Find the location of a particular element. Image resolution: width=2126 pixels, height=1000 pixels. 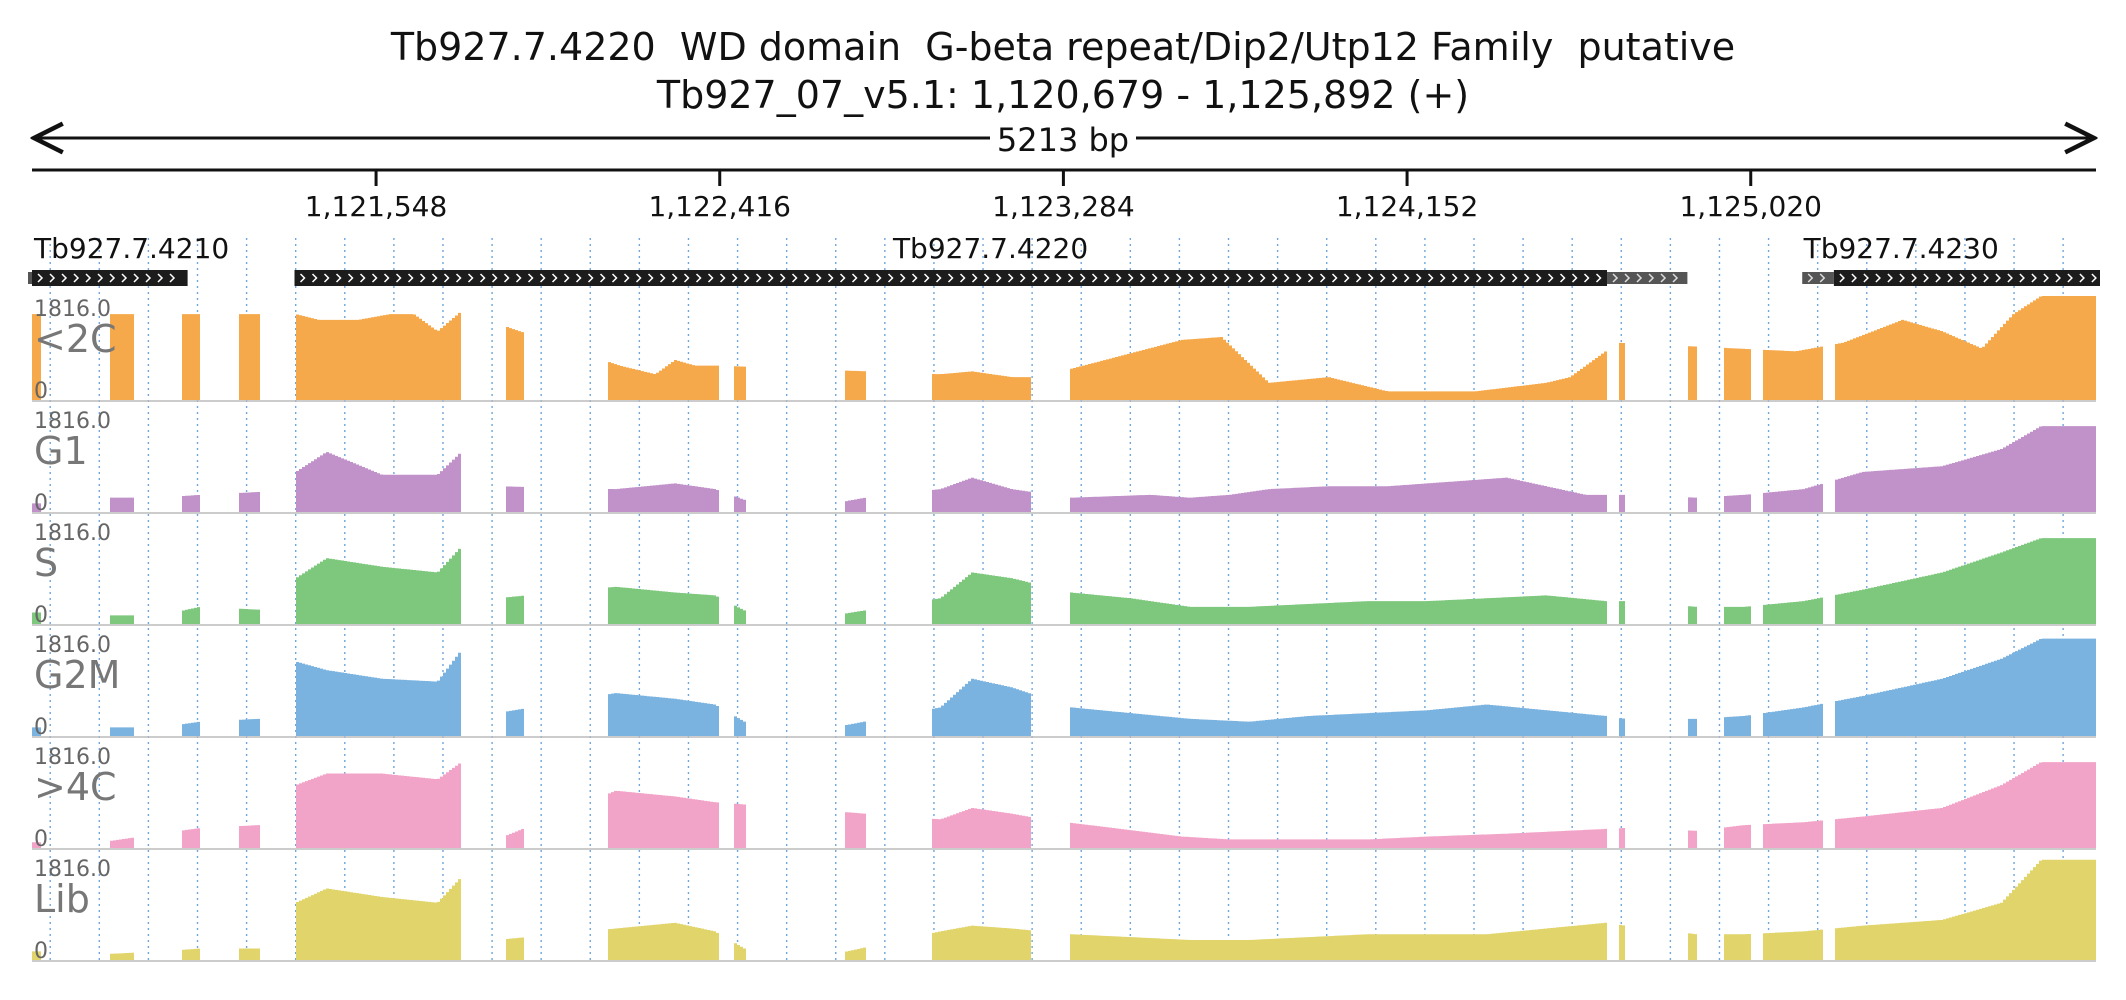

cds-block is located at coordinates (951, 278).